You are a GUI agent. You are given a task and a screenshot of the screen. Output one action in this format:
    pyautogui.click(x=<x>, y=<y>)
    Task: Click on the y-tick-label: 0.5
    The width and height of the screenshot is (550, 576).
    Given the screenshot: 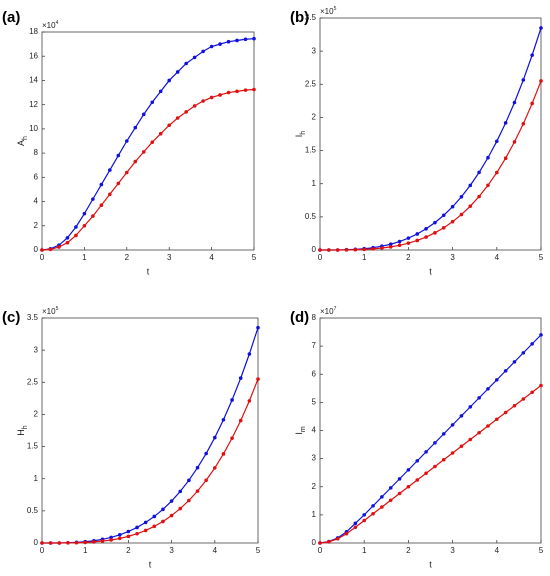 What is the action you would take?
    pyautogui.click(x=33, y=510)
    